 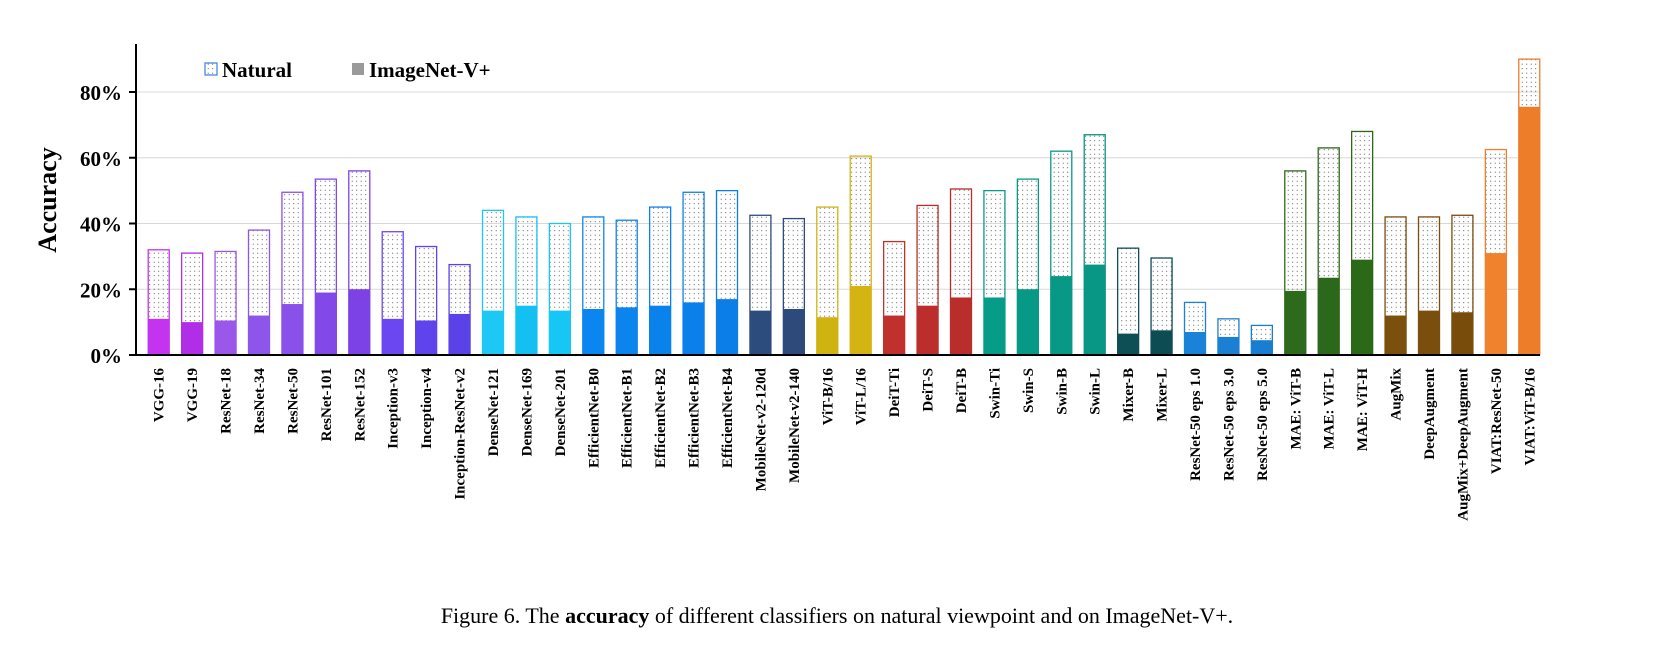 I want to click on x-tick-label: ResNet-50, so click(x=293, y=401).